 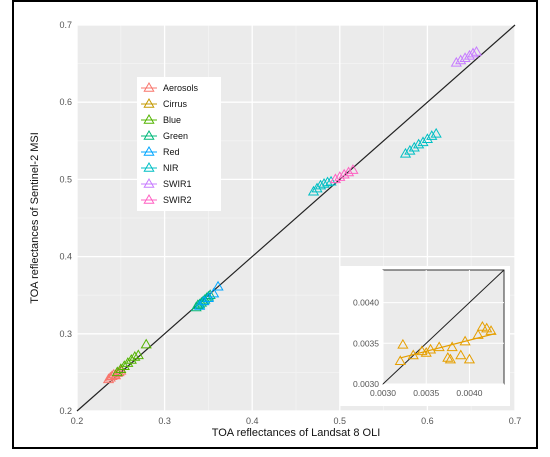 What do you see at coordinates (383, 393) in the screenshot?
I see `inset-x-tick-label: 0.0030` at bounding box center [383, 393].